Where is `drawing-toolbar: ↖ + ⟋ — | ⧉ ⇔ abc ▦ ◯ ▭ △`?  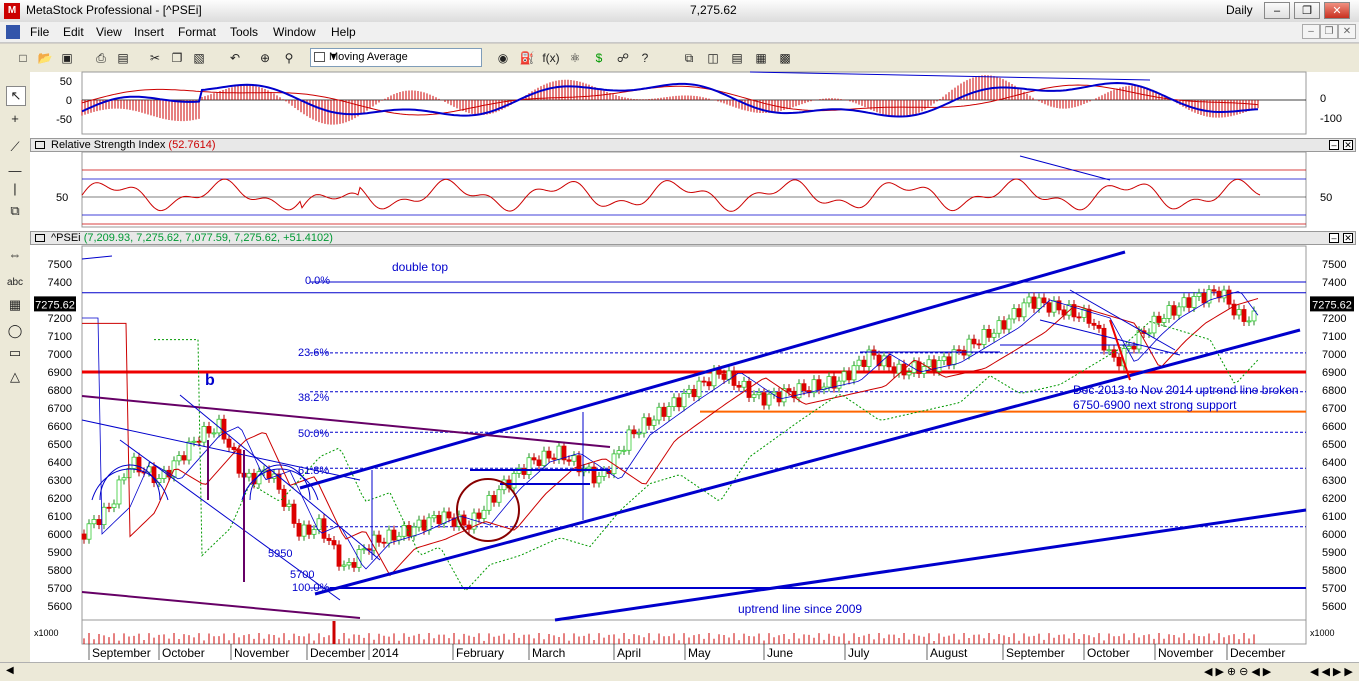
drawing-toolbar: ↖ + ⟋ — | ⧉ ⇔ abc ▦ ◯ ▭ △ is located at coordinates (15, 367).